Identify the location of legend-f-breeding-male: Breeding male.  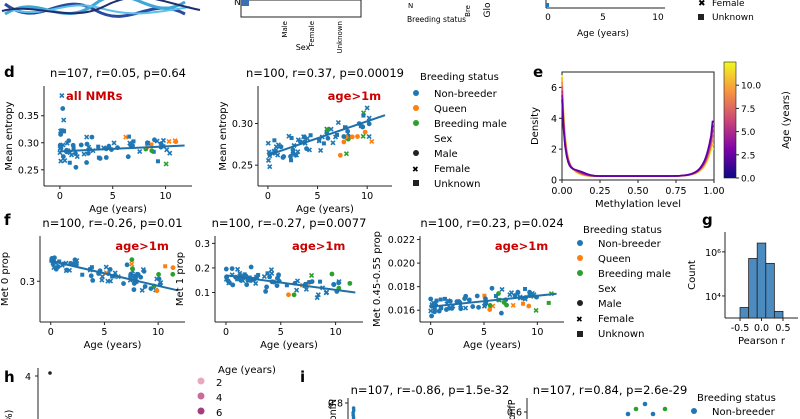
(634, 274).